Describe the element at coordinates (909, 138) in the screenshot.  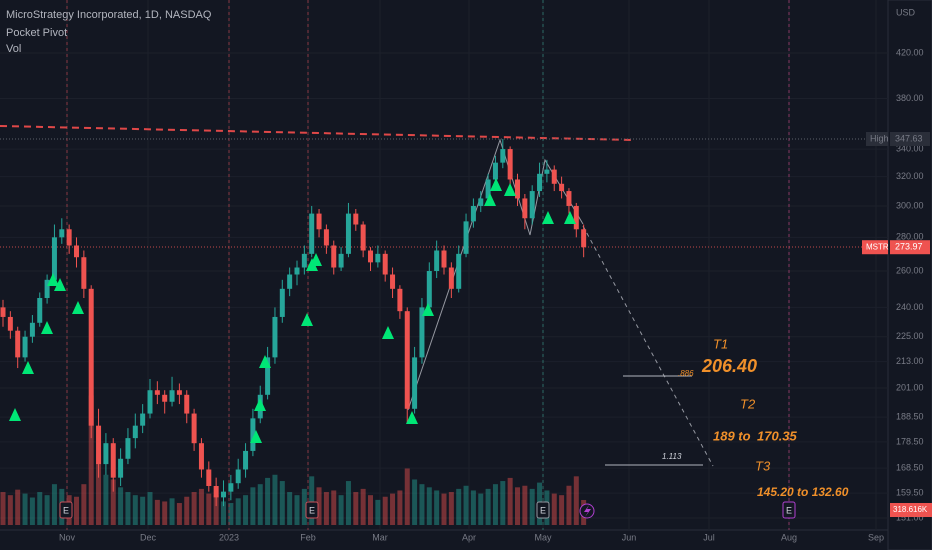
I see `high-value: 347.63` at that location.